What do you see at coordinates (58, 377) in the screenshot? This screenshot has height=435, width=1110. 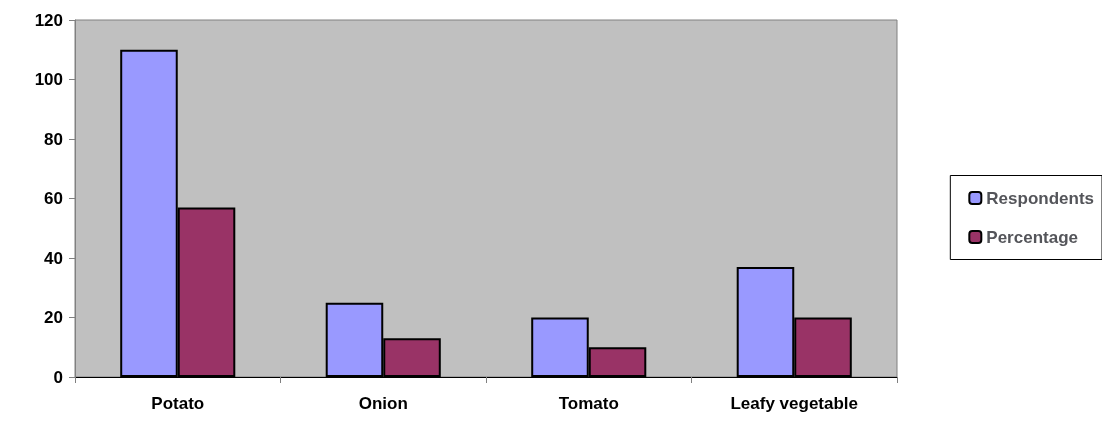 I see `y-tick-label: 0` at bounding box center [58, 377].